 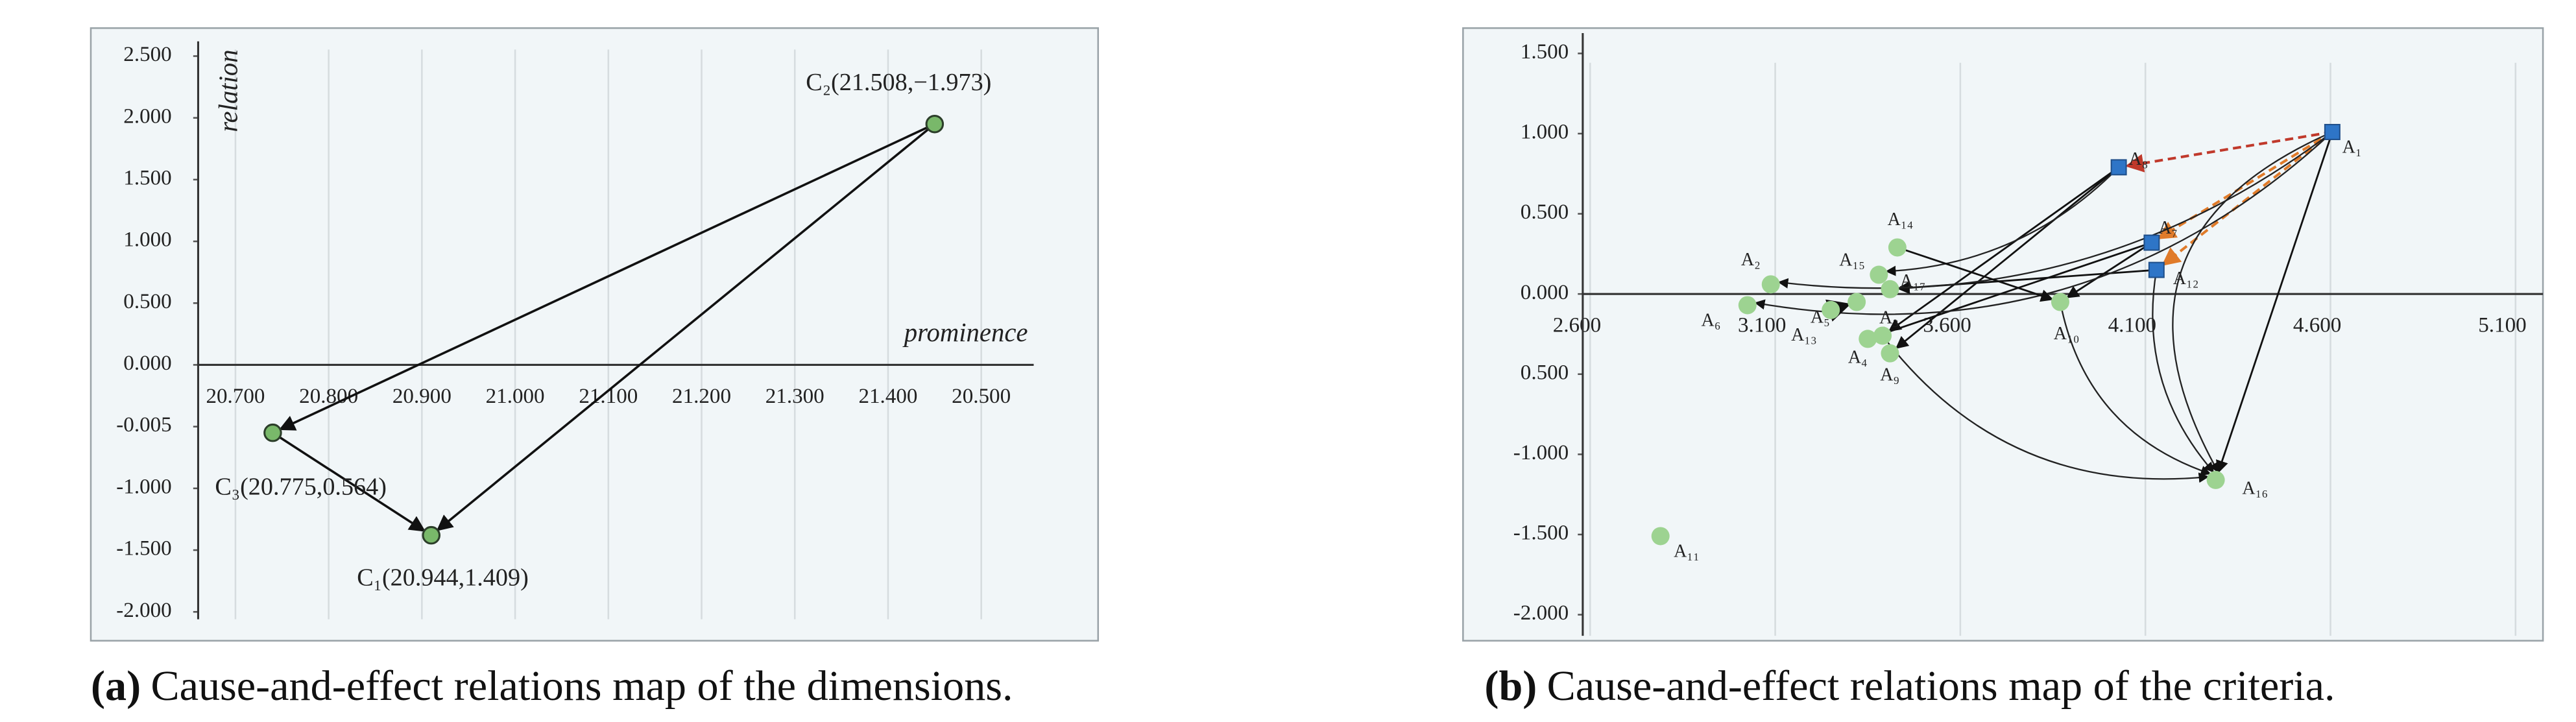 I want to click on x-tick-label: 20.900, so click(x=421, y=396).